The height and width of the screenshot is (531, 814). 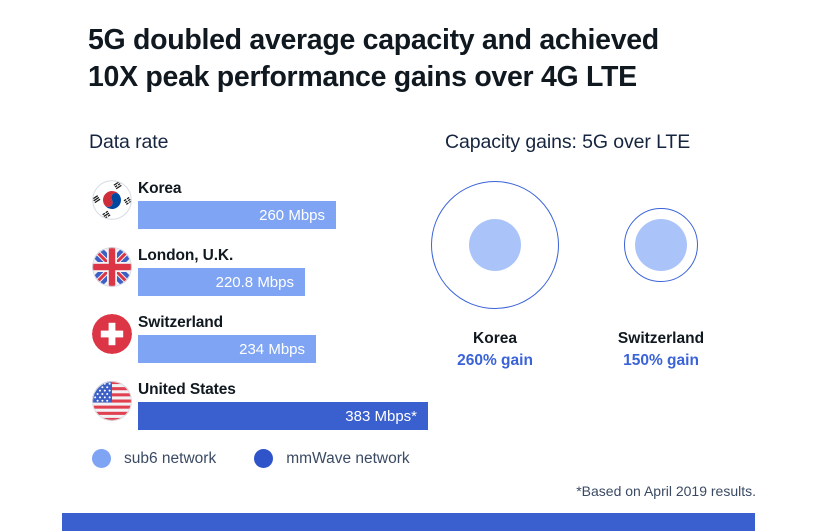 What do you see at coordinates (186, 255) in the screenshot?
I see `row-label: London, U.K.` at bounding box center [186, 255].